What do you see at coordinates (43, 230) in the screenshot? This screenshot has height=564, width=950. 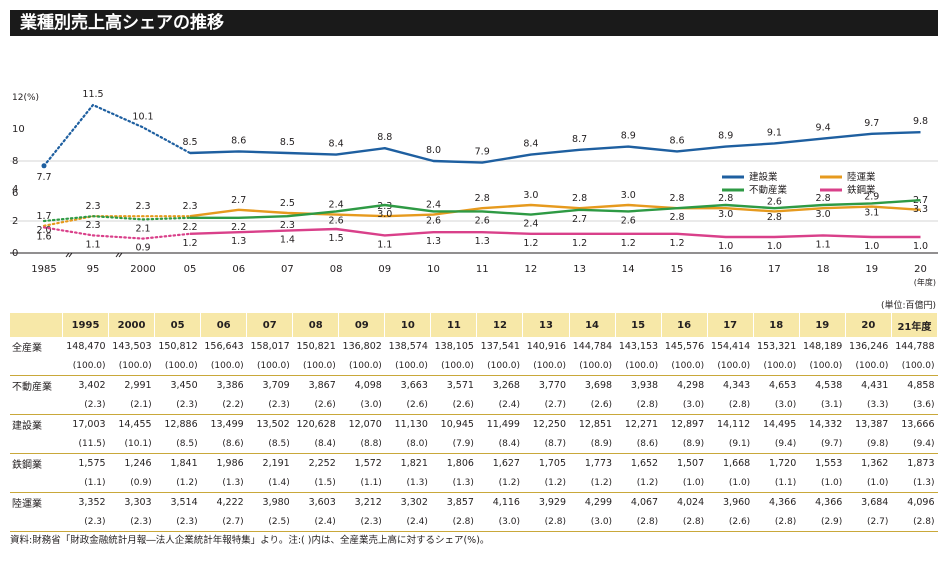 I see `data-label: 2.0` at bounding box center [43, 230].